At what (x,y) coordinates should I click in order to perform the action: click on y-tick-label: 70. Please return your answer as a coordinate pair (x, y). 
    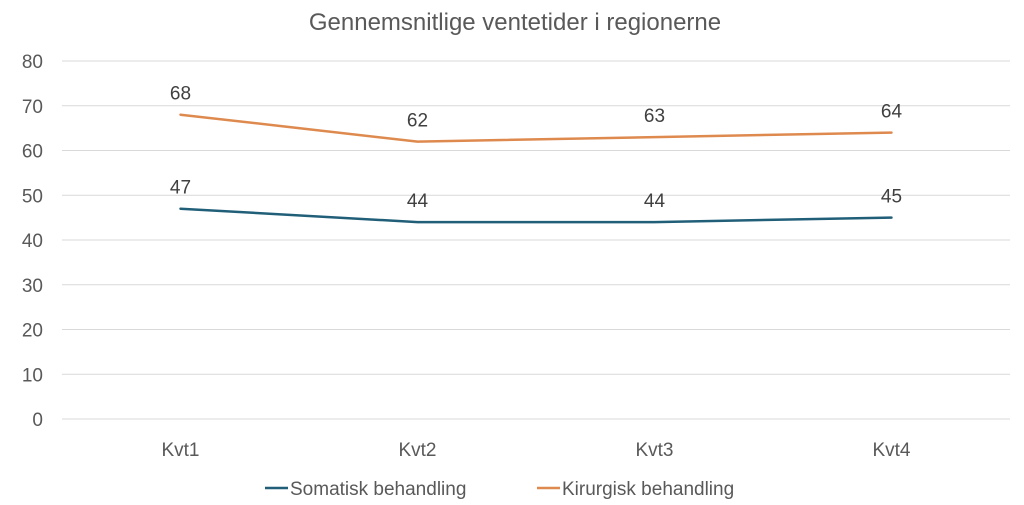
    Looking at the image, I should click on (32, 107).